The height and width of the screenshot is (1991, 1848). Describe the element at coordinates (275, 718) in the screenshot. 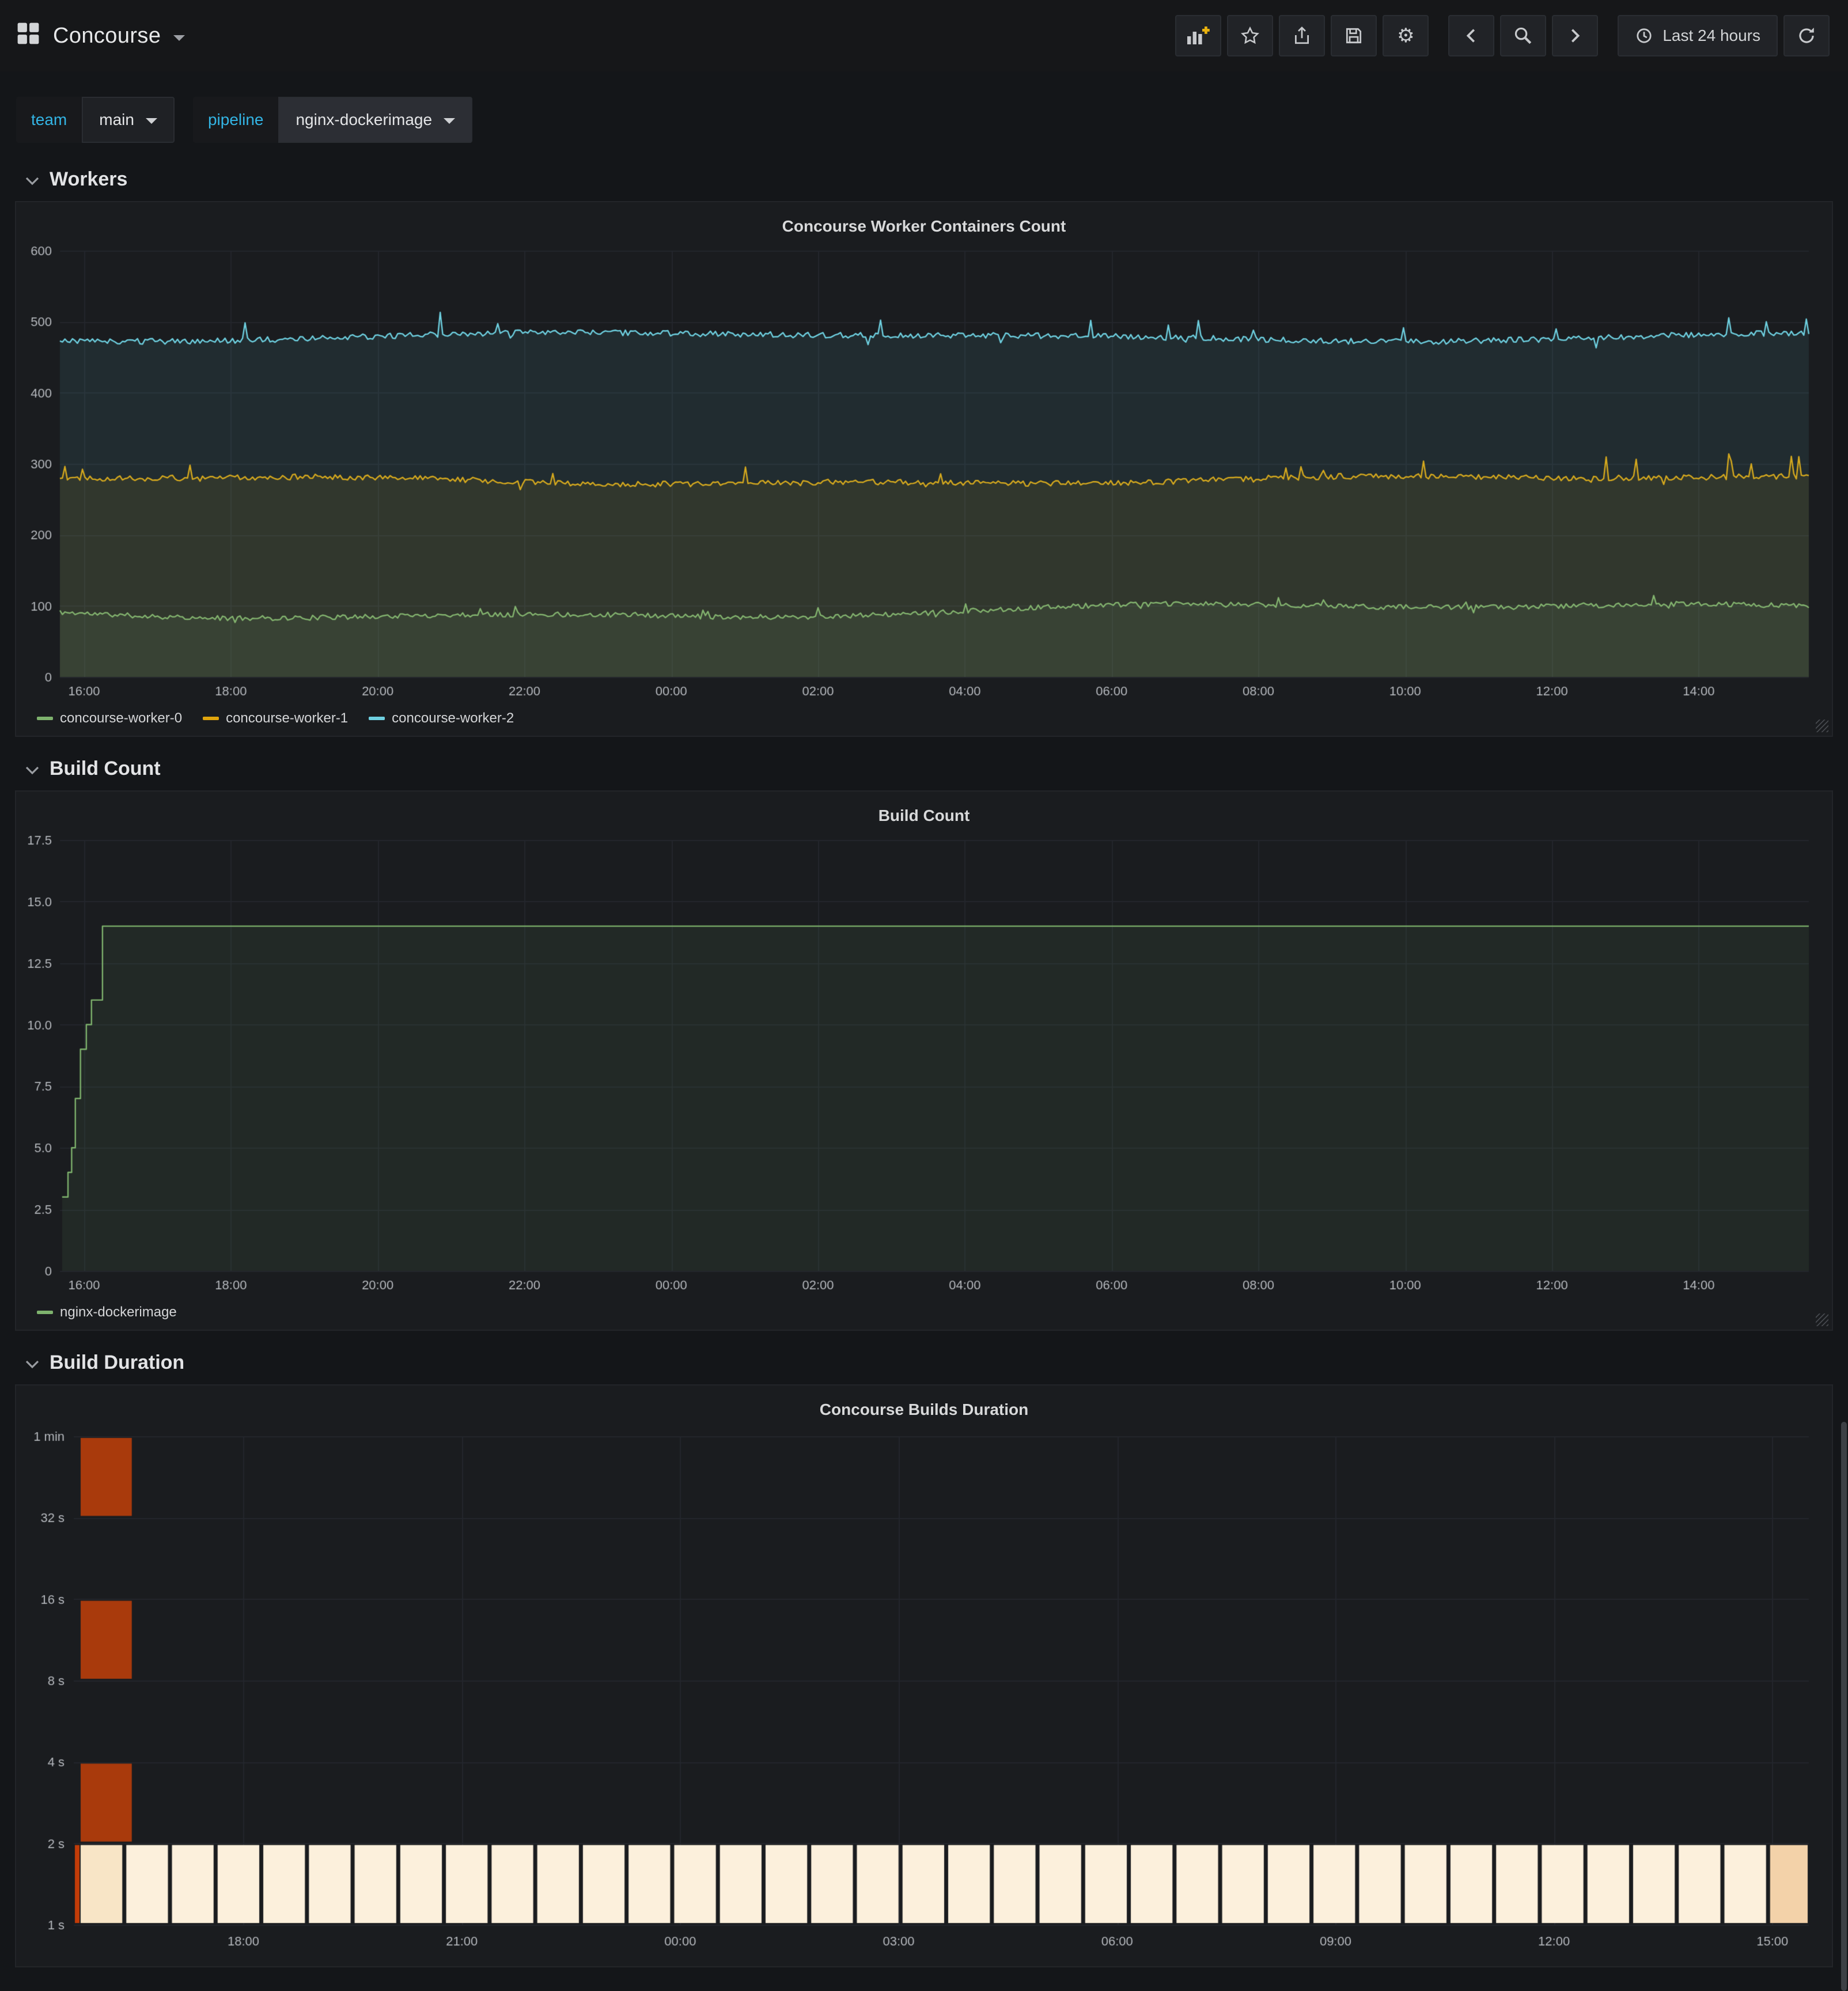

I see `legend-item: concourse-worker-1` at that location.